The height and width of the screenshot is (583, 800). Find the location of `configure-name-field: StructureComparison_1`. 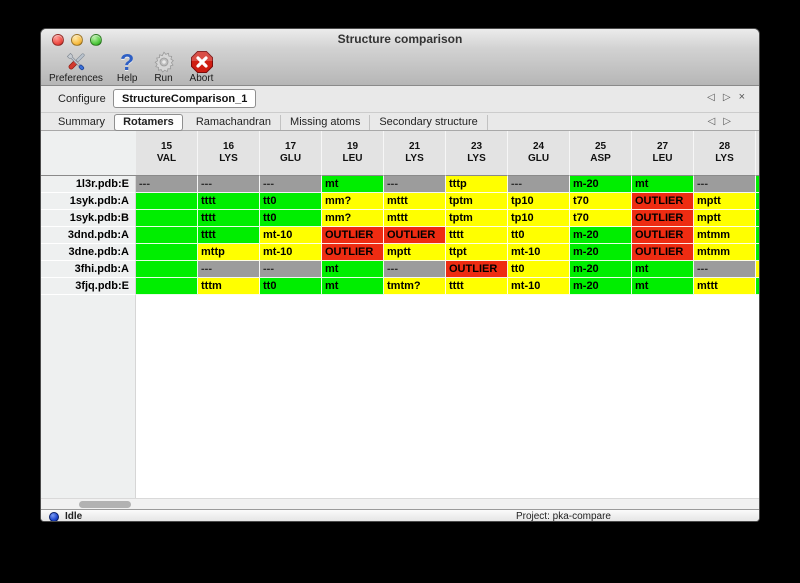

configure-name-field: StructureComparison_1 is located at coordinates (185, 98).